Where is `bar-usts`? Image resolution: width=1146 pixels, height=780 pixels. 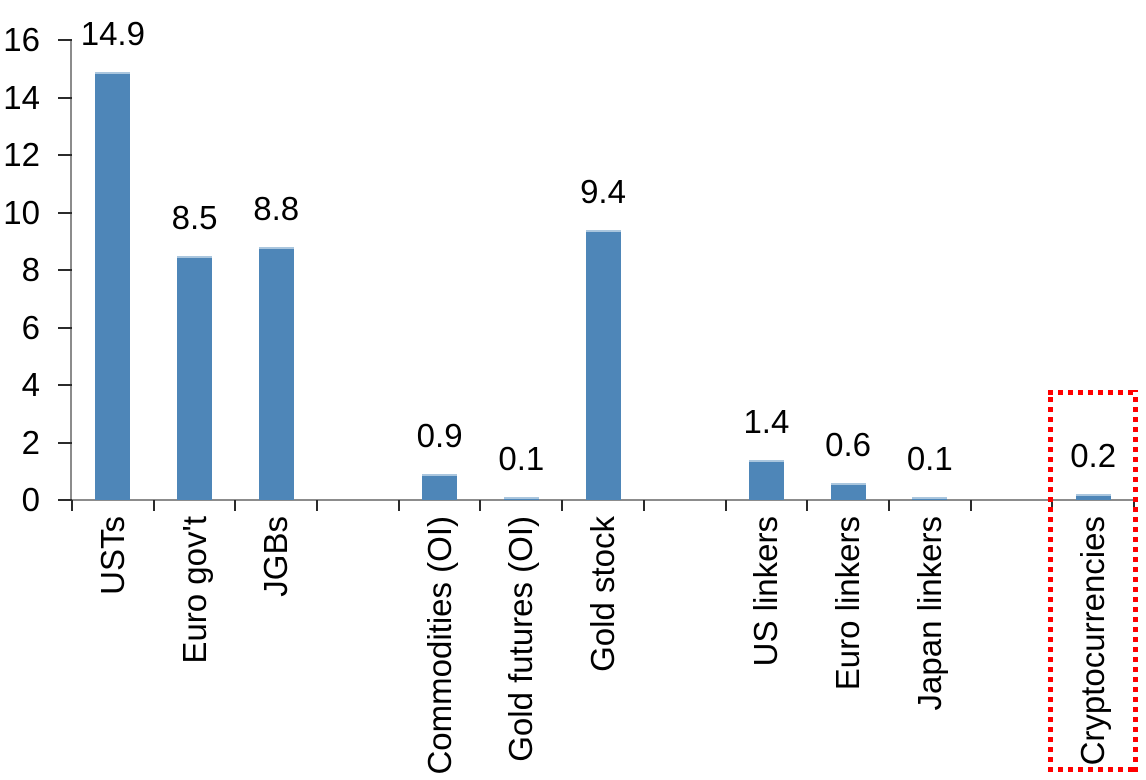
bar-usts is located at coordinates (113, 285).